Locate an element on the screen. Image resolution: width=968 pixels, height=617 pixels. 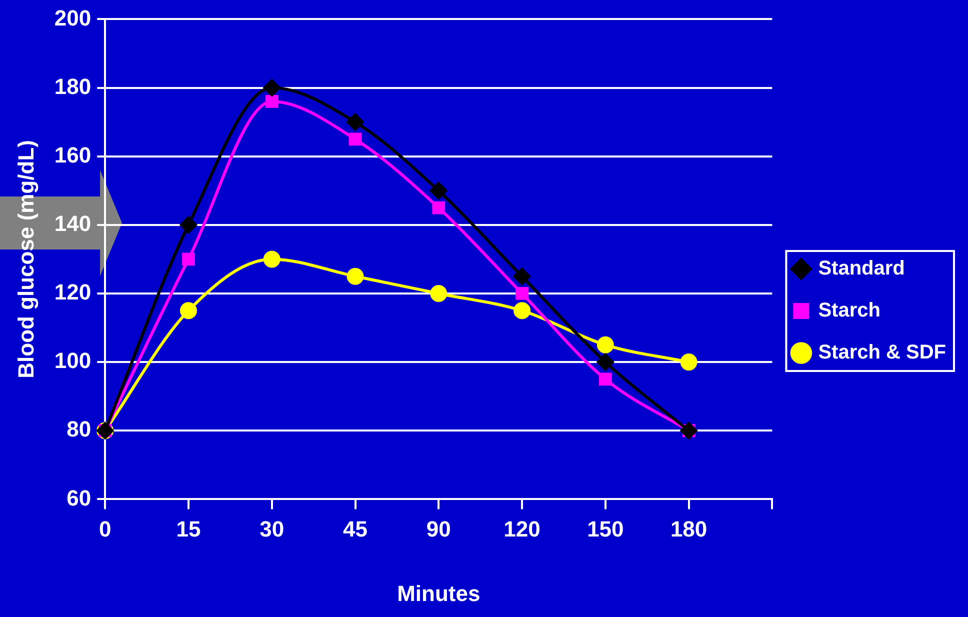
x-tick-label: 45 is located at coordinates (355, 529).